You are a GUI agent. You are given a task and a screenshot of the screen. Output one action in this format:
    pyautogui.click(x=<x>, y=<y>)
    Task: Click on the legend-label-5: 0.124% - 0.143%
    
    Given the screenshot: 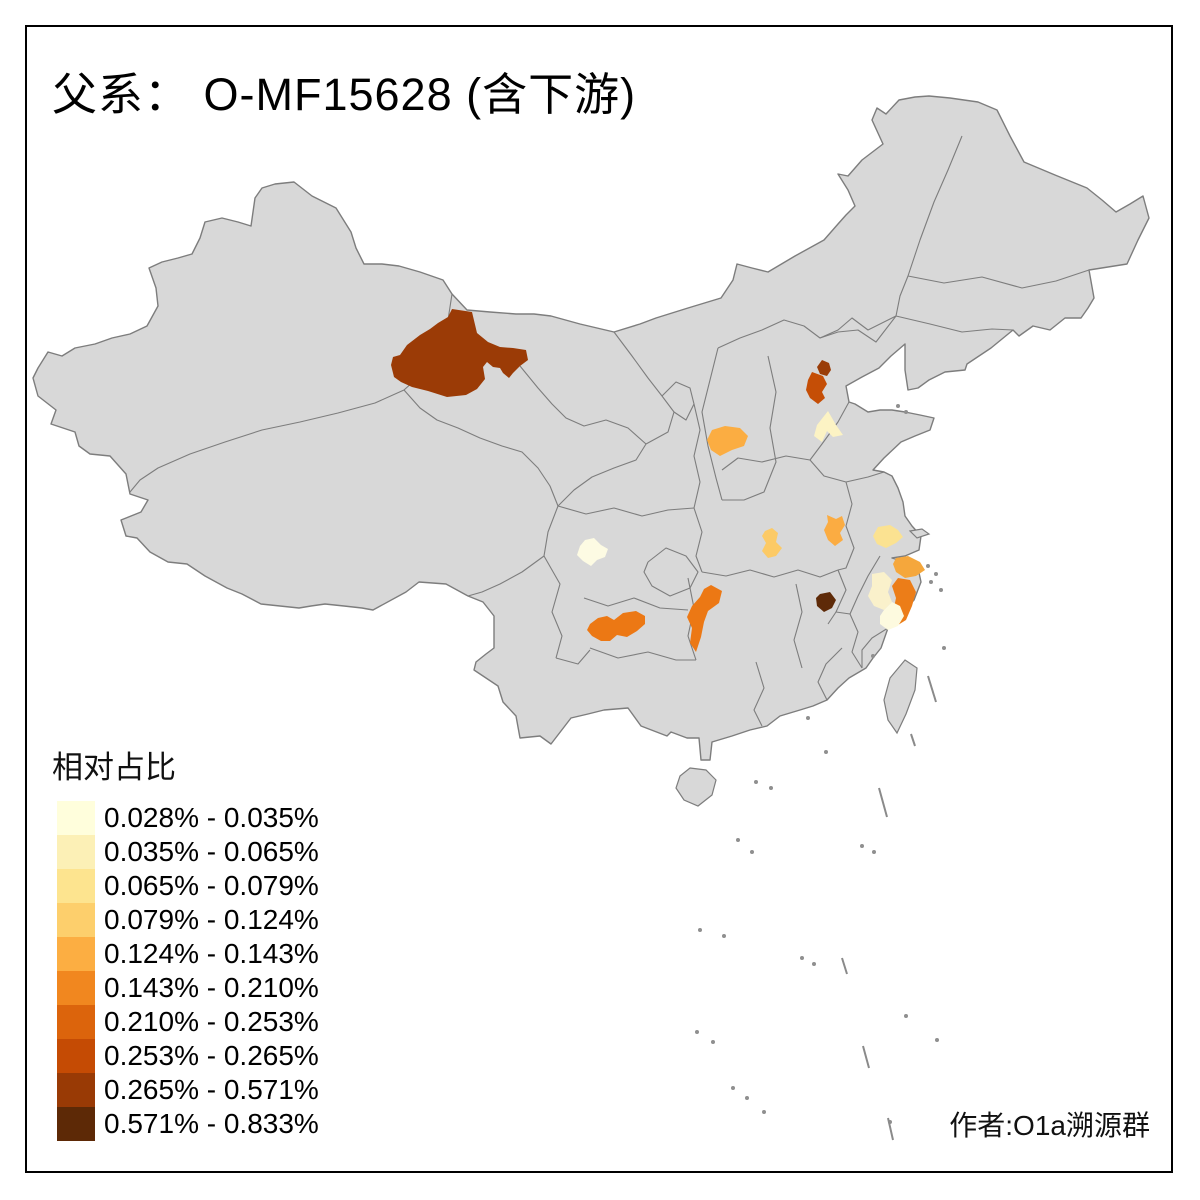 What is the action you would take?
    pyautogui.click(x=211, y=953)
    